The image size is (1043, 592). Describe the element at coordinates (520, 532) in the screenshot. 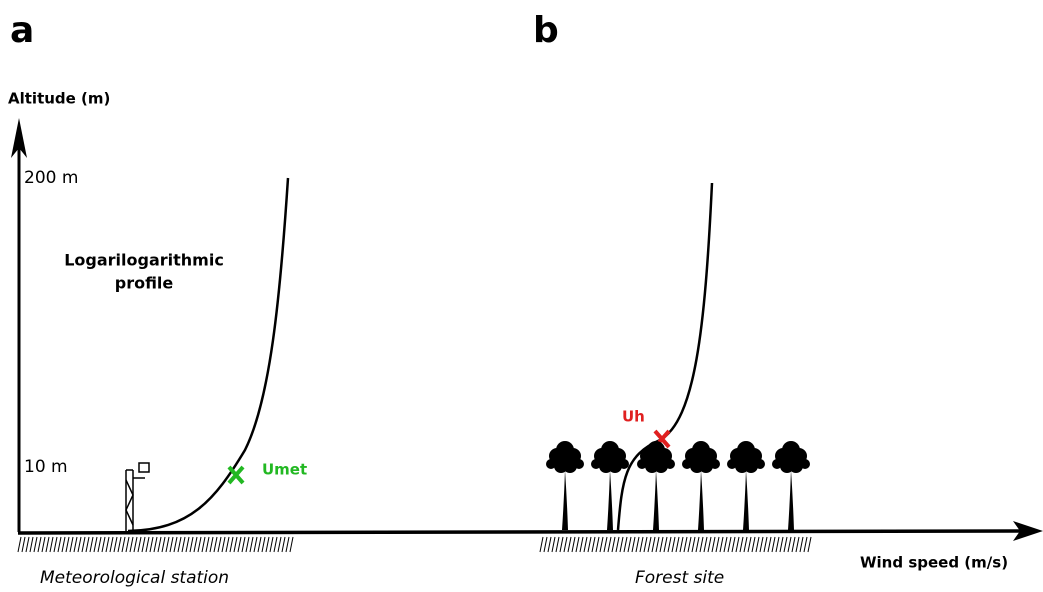

I see `x-axis` at that location.